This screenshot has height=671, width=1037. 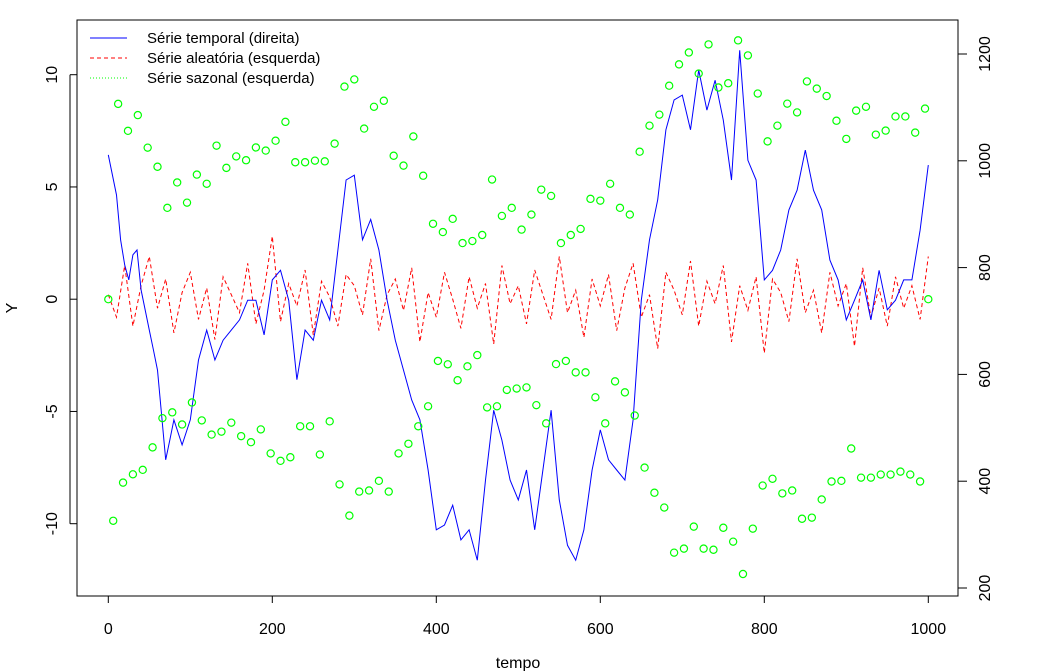 What do you see at coordinates (223, 38) in the screenshot?
I see `legend-label-temporal: Série temporal (direita)` at bounding box center [223, 38].